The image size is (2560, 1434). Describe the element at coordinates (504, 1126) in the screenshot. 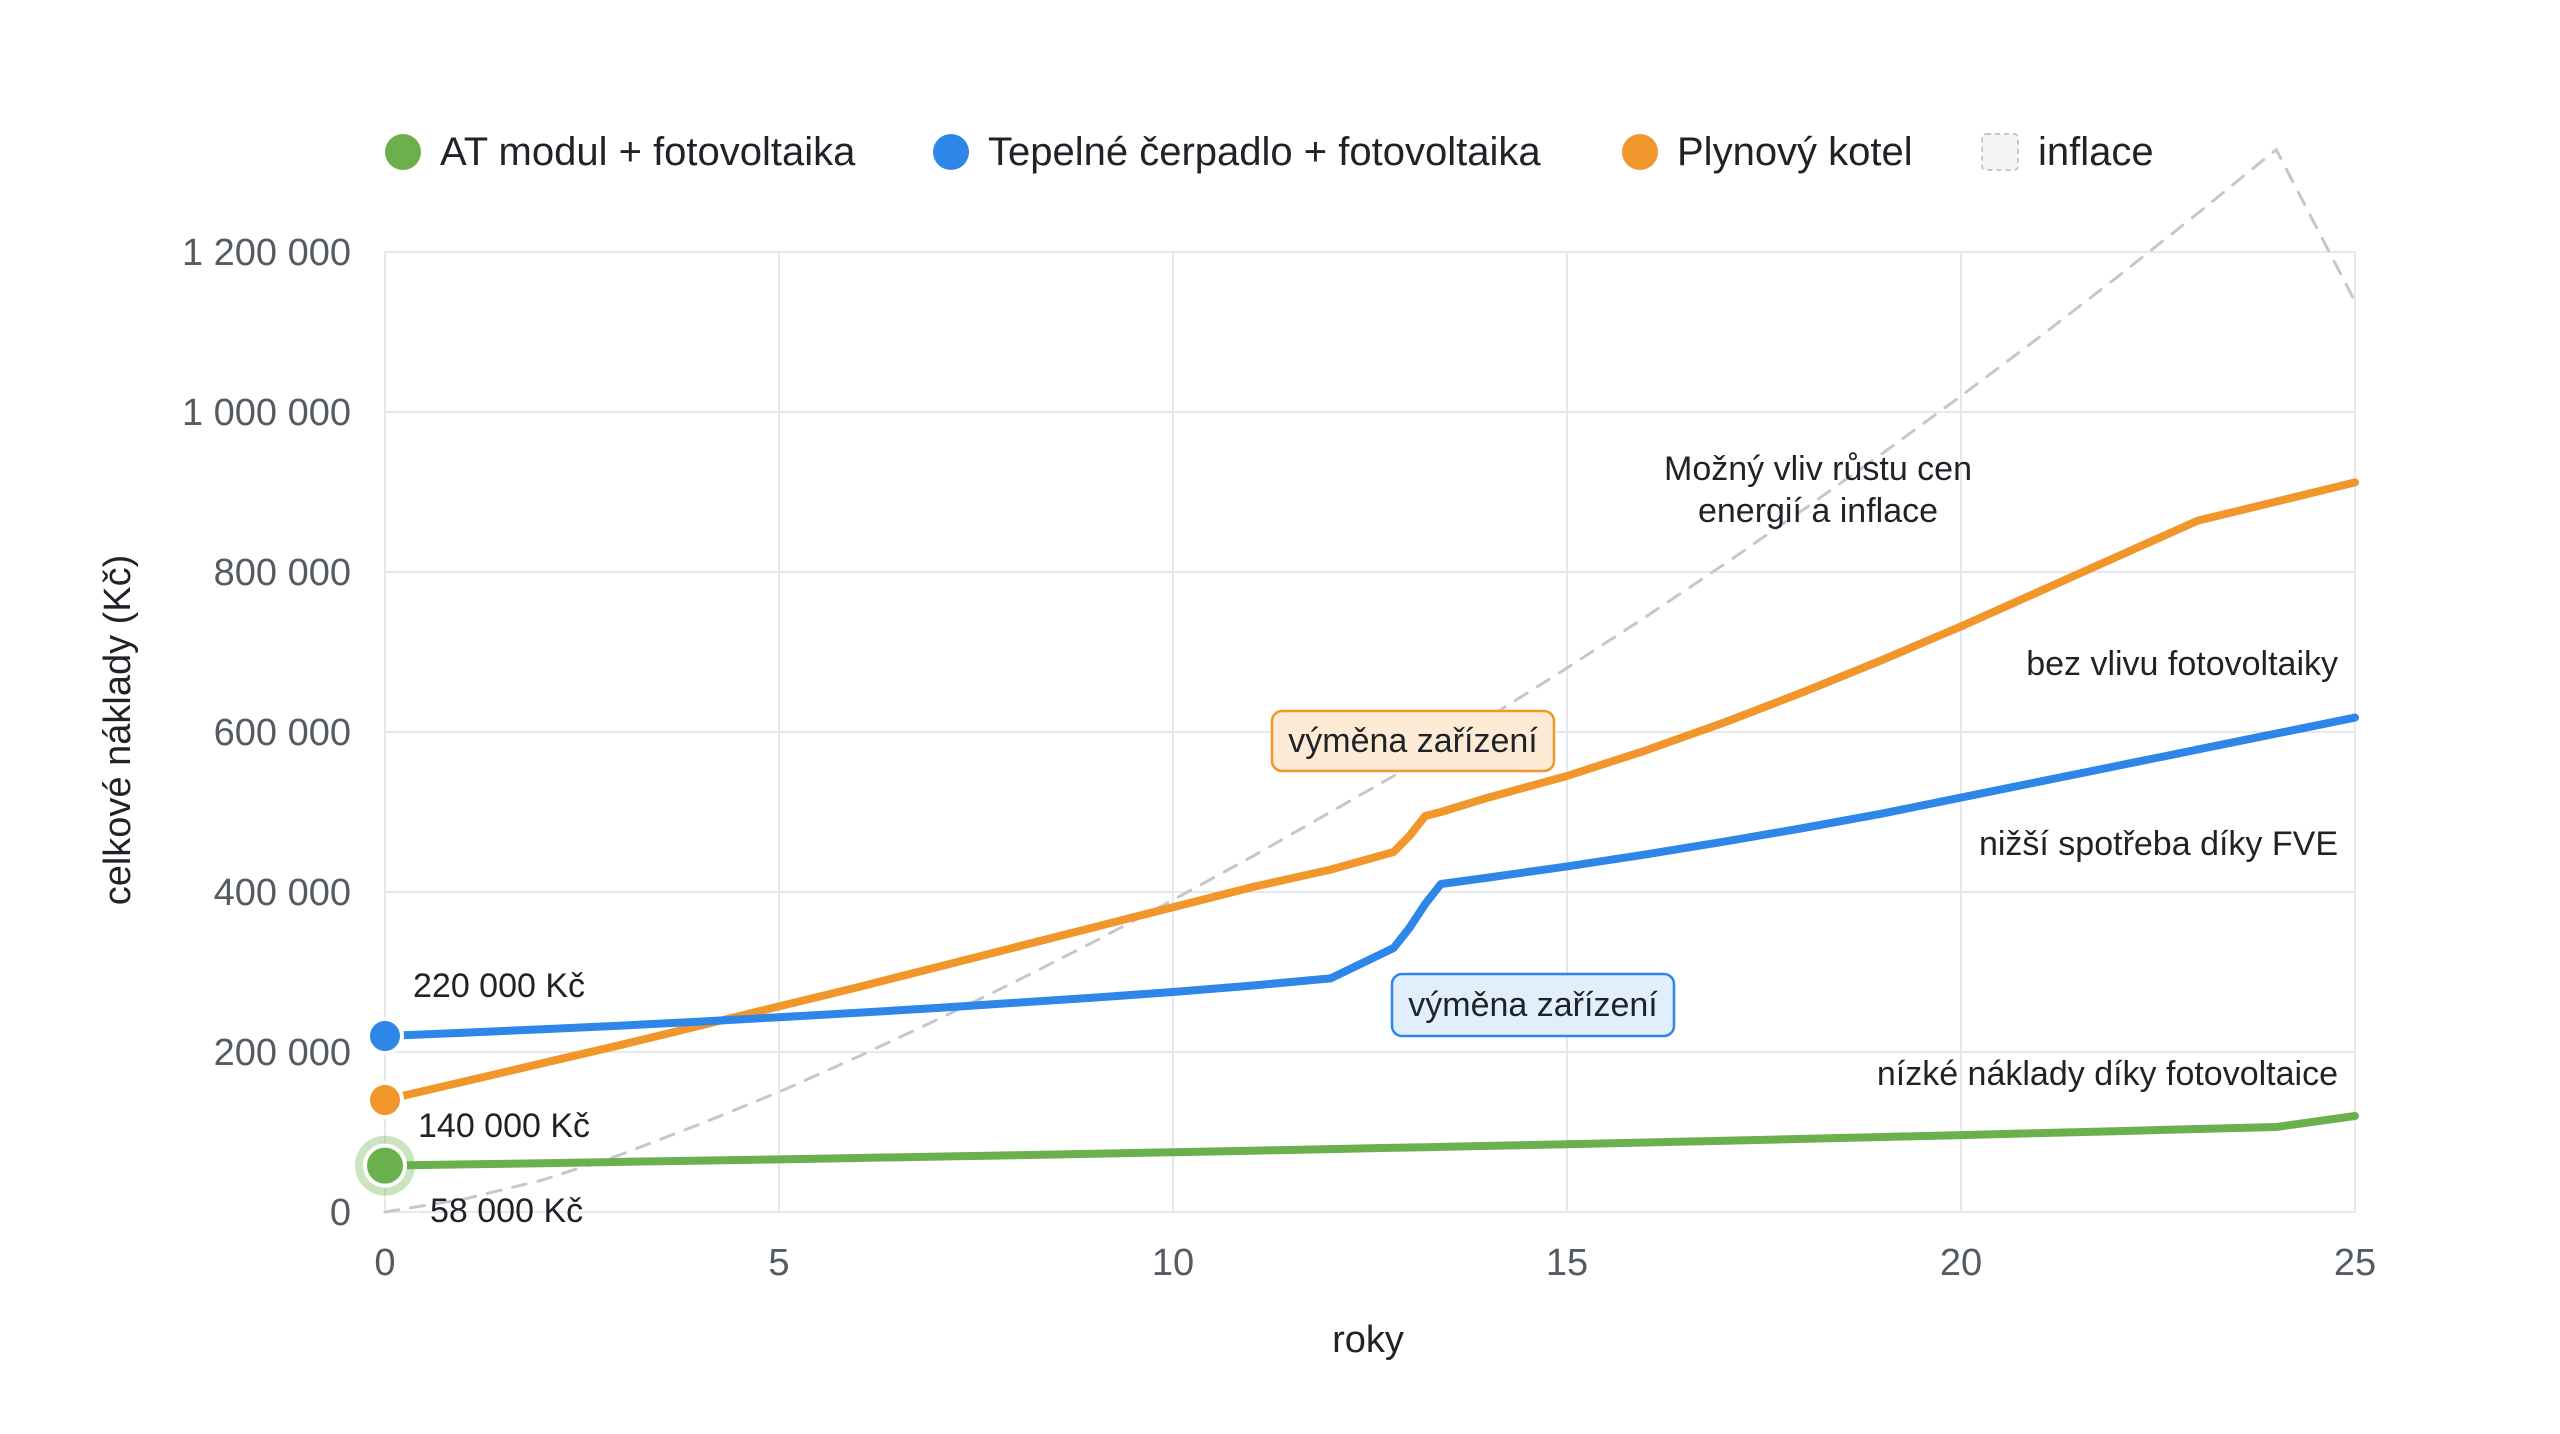

I see `start-label-gas: 140 000 Kč` at that location.